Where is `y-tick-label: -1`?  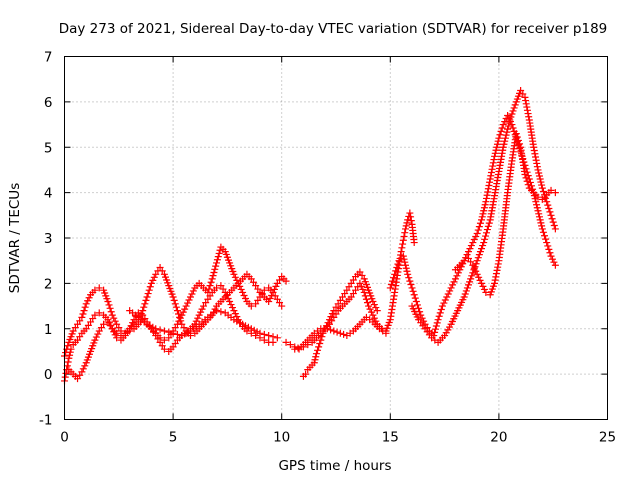 y-tick-label: -1 is located at coordinates (45, 421).